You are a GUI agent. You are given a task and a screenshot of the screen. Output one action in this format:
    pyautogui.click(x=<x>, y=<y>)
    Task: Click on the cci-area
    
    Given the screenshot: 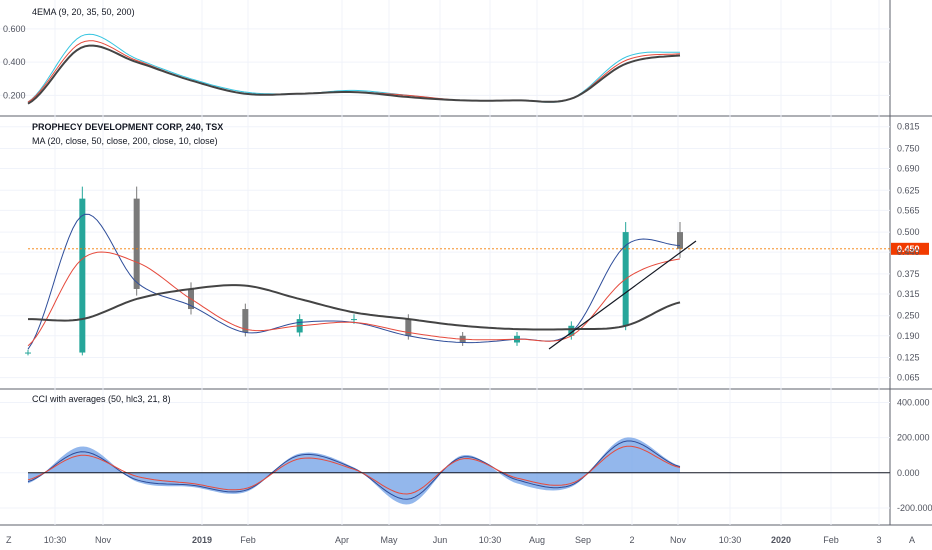 What is the action you would take?
    pyautogui.click(x=354, y=471)
    